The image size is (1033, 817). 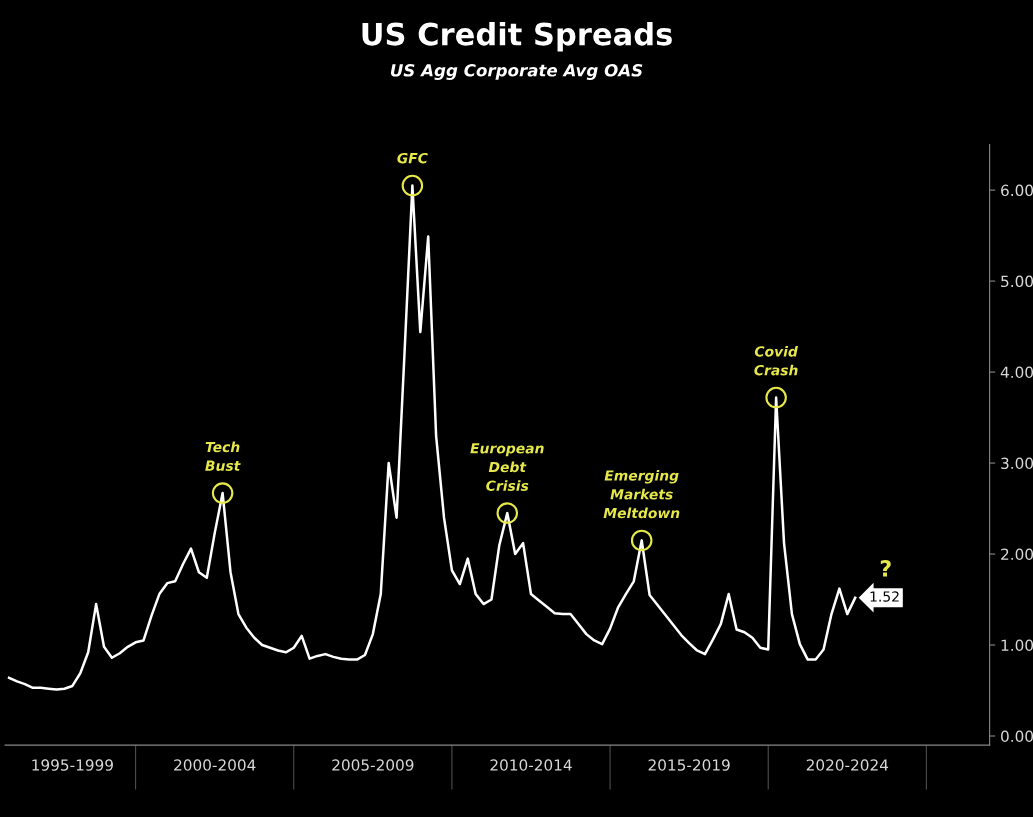 I want to click on x-tick-label: 2000-2004, so click(x=215, y=765).